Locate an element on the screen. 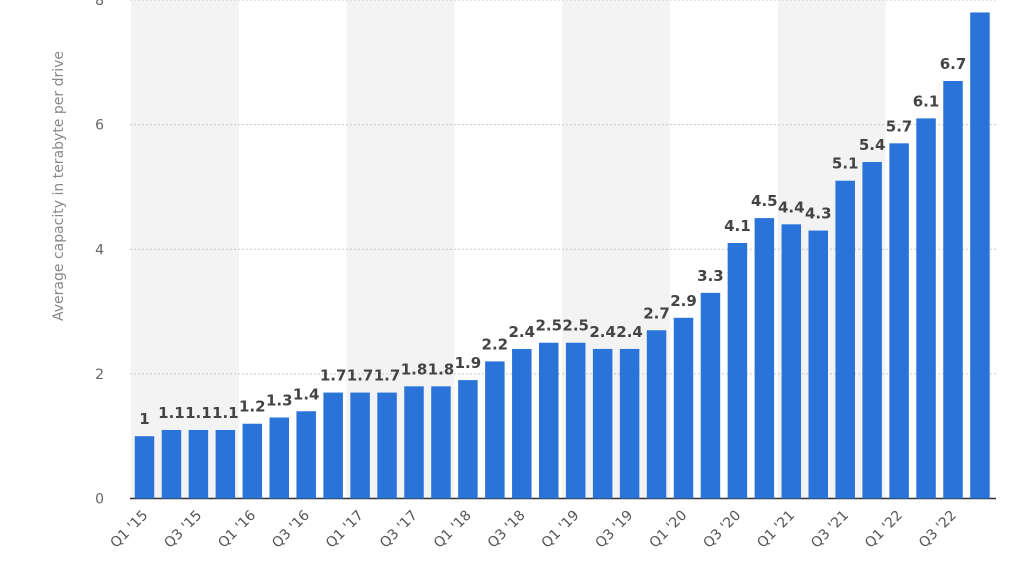 Image resolution: width=1024 pixels, height=581 pixels. data-label: 1 is located at coordinates (144, 419).